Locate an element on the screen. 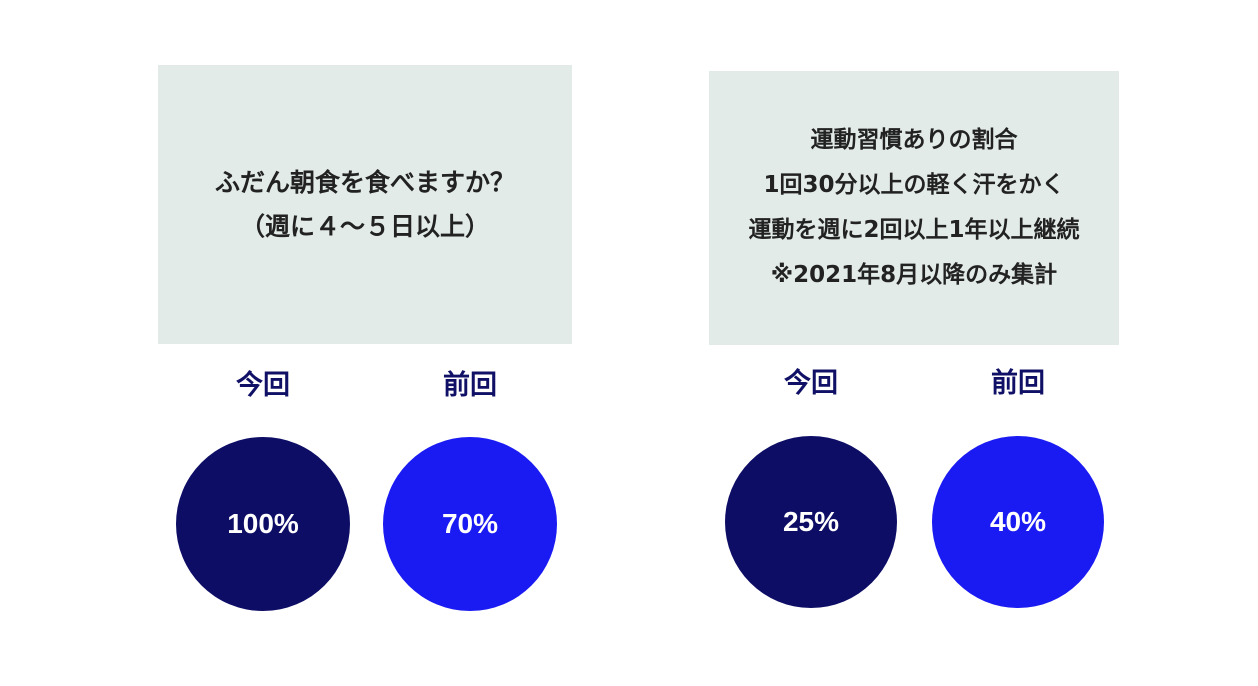  previous-value-circle: 40% is located at coordinates (1018, 522).